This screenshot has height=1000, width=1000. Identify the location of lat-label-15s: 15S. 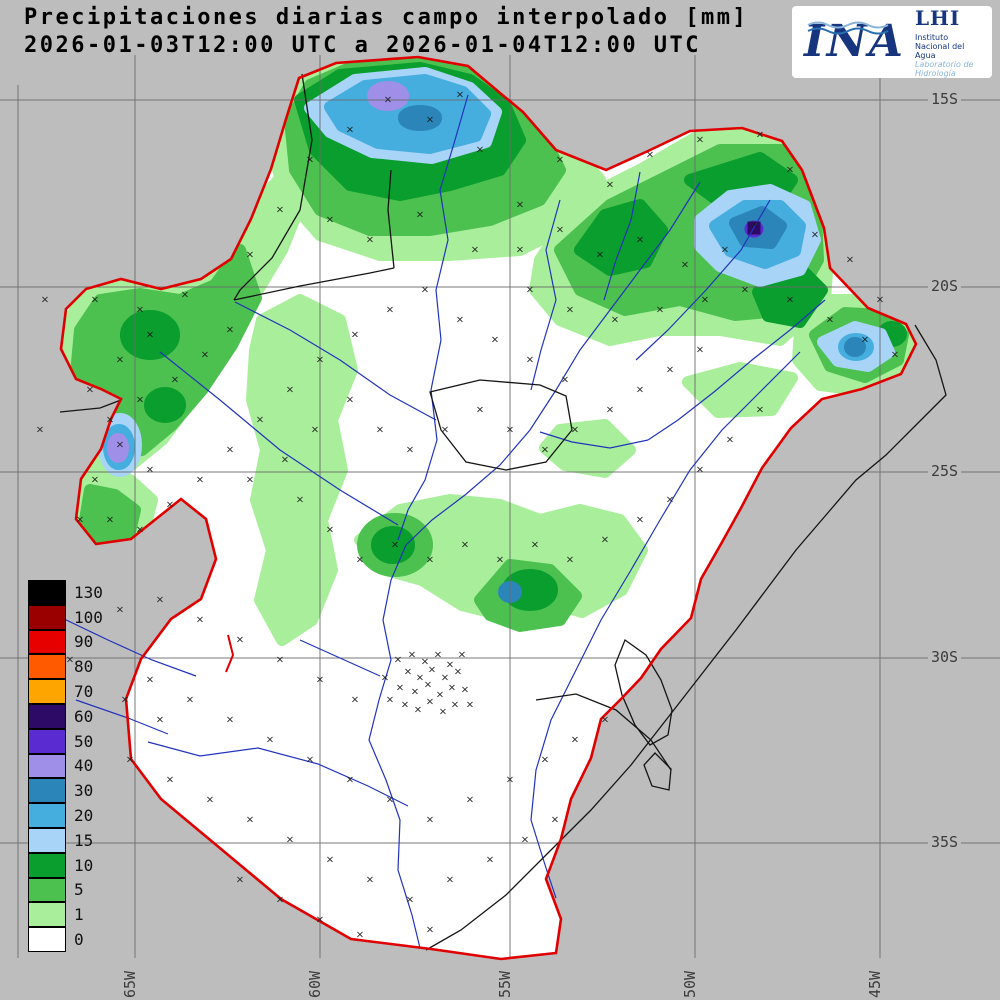
(945, 99).